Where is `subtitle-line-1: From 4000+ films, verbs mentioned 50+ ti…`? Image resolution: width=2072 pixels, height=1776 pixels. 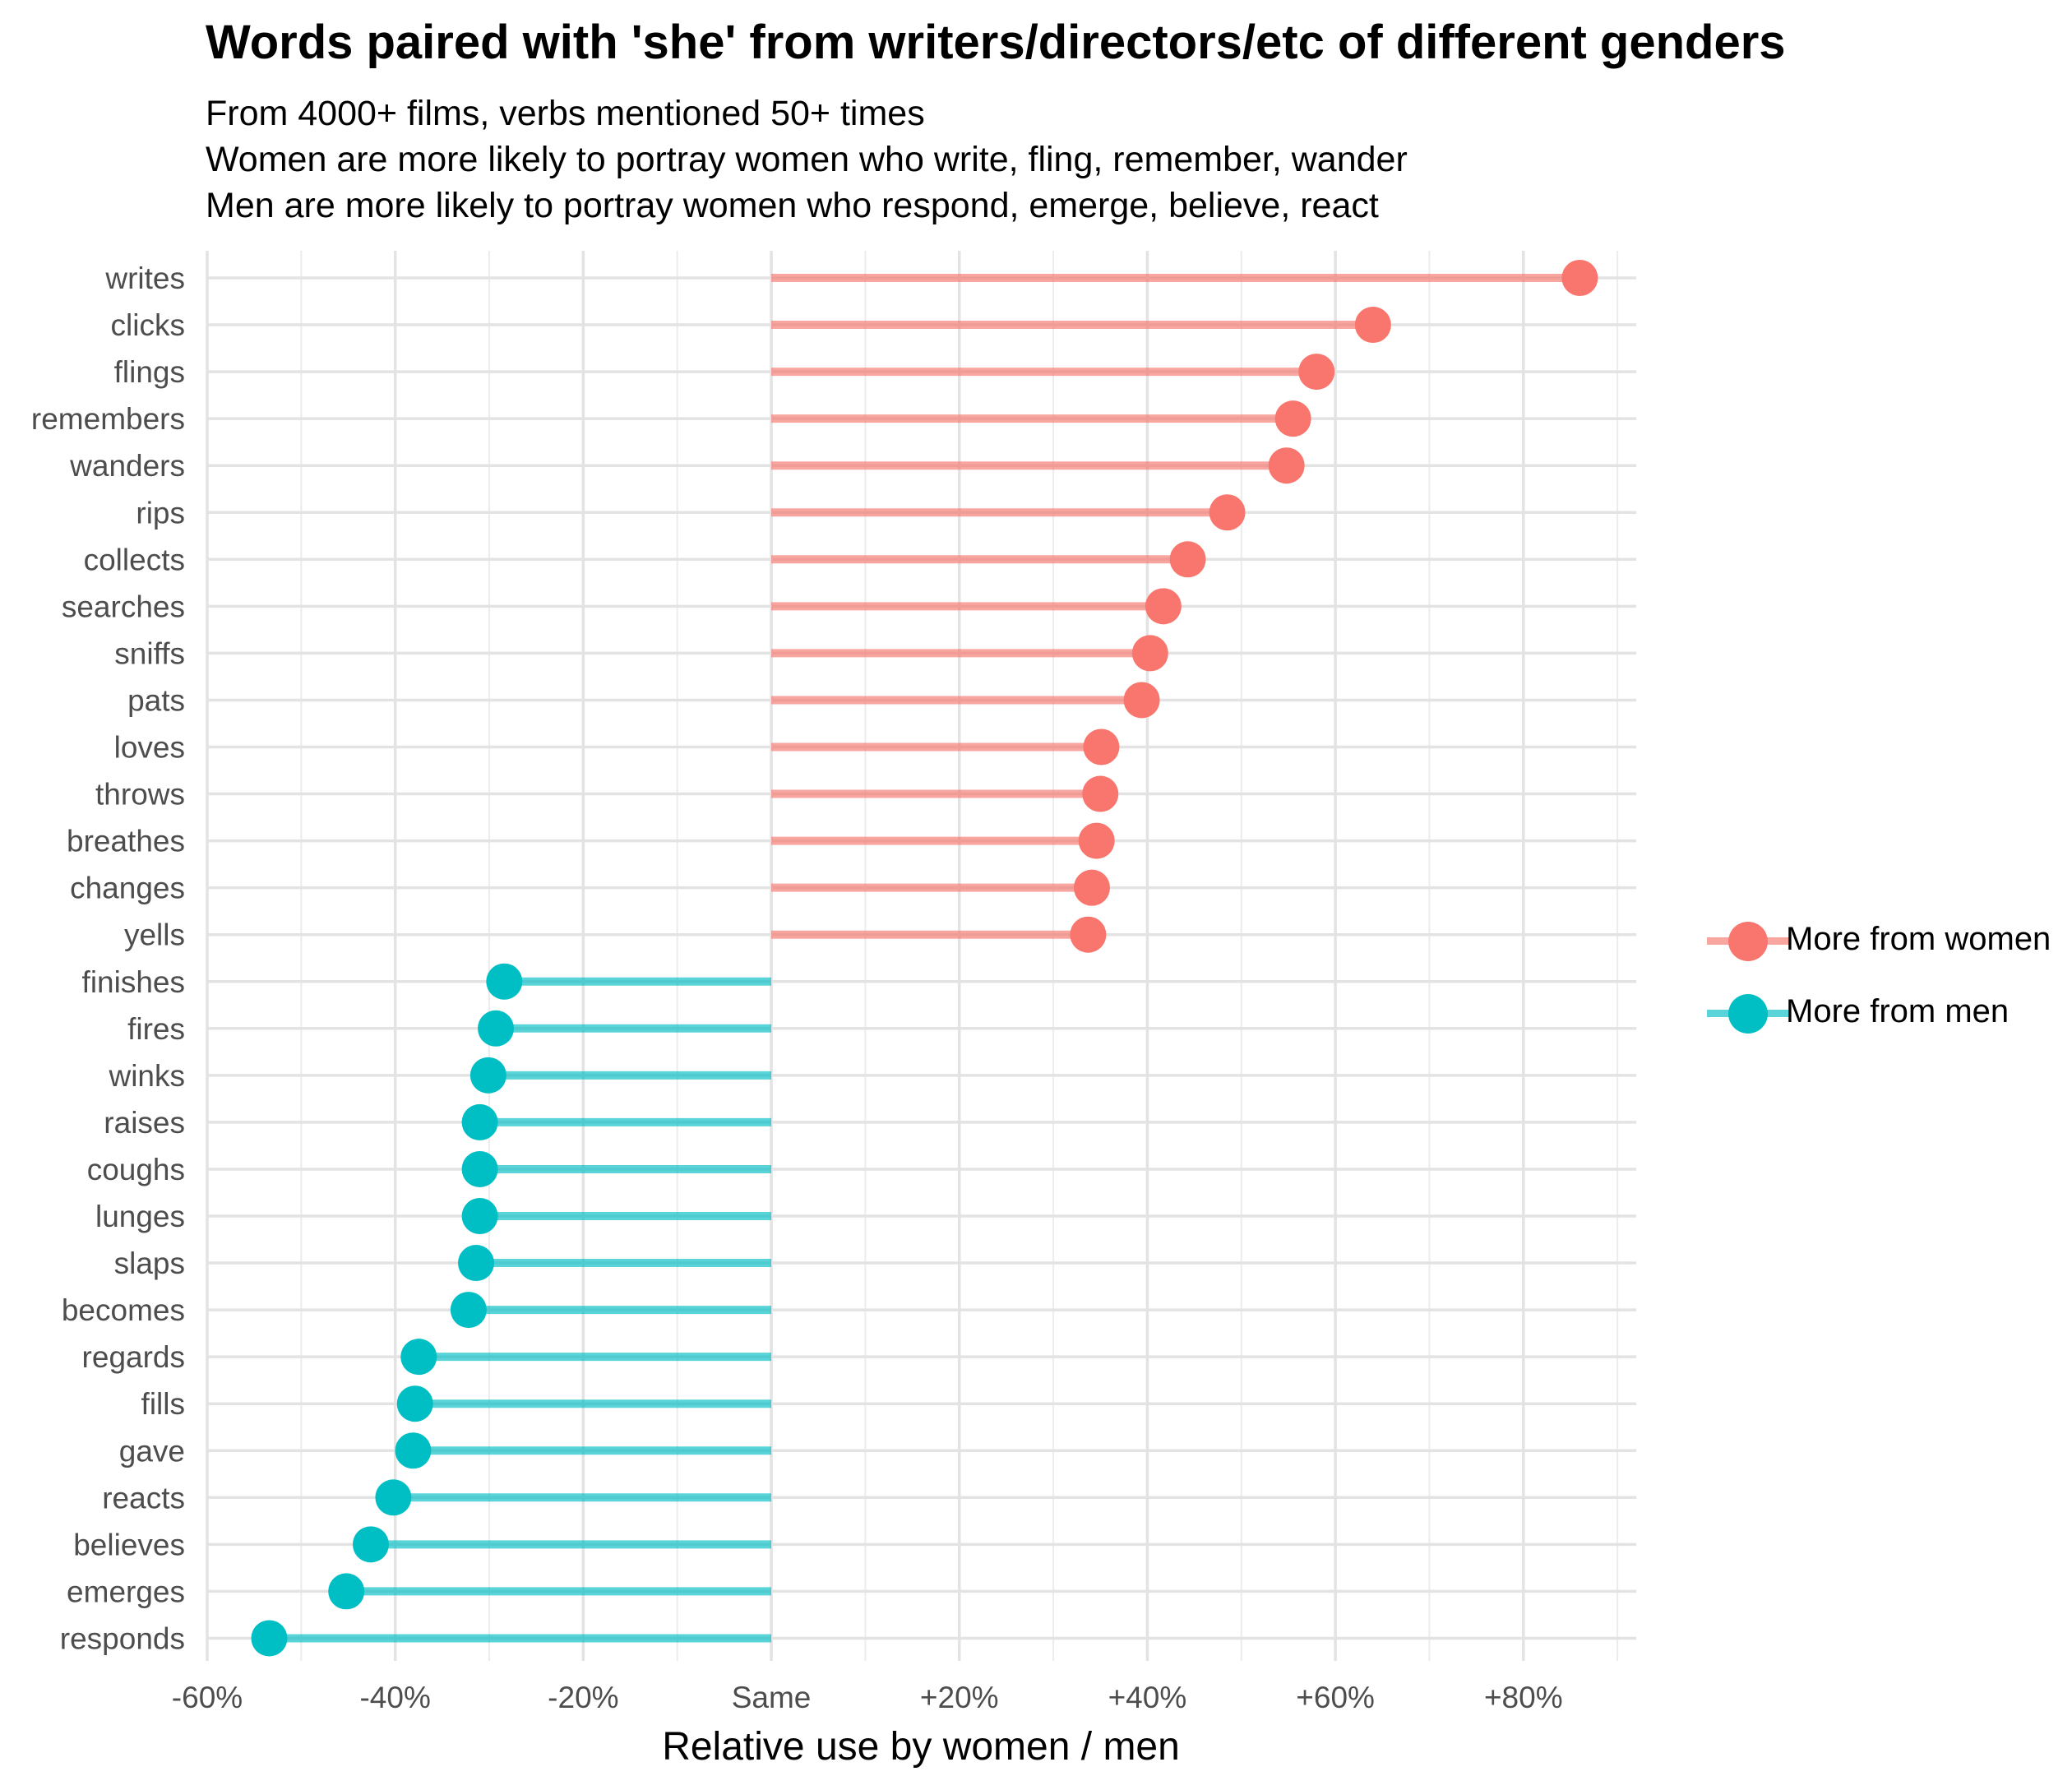
subtitle-line-1: From 4000+ films, verbs mentioned 50+ ti… is located at coordinates (565, 113).